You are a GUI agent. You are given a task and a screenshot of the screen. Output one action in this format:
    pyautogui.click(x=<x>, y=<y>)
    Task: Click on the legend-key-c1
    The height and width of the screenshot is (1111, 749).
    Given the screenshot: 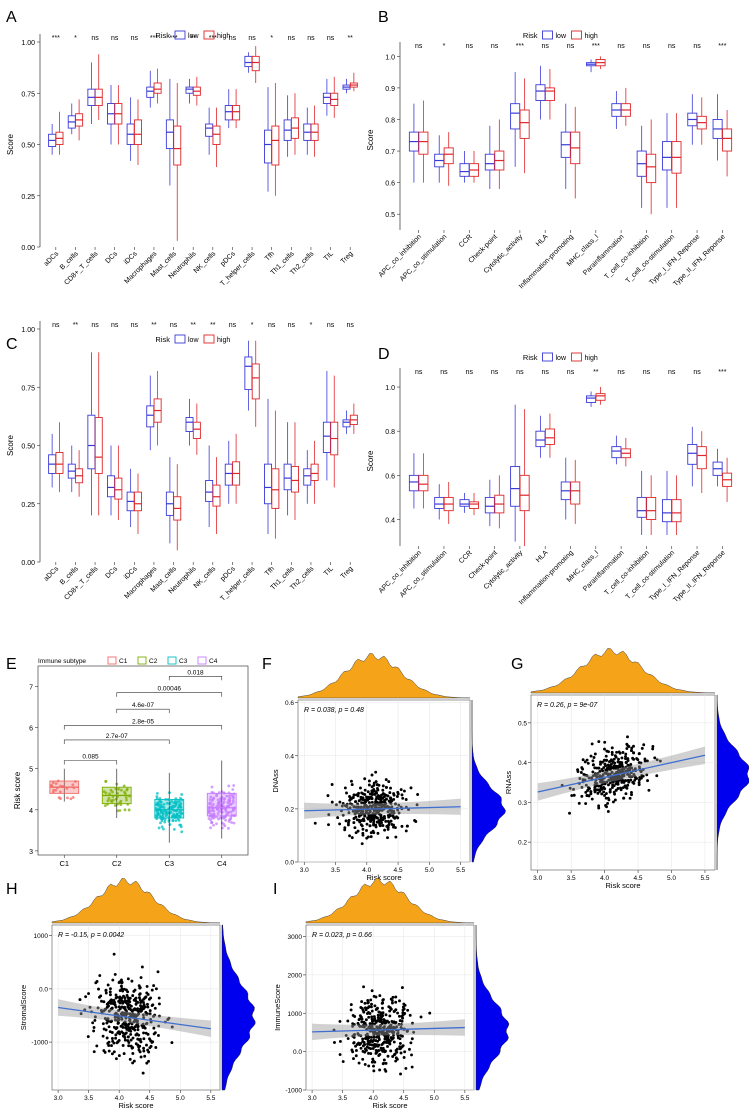 What is the action you would take?
    pyautogui.click(x=112, y=660)
    